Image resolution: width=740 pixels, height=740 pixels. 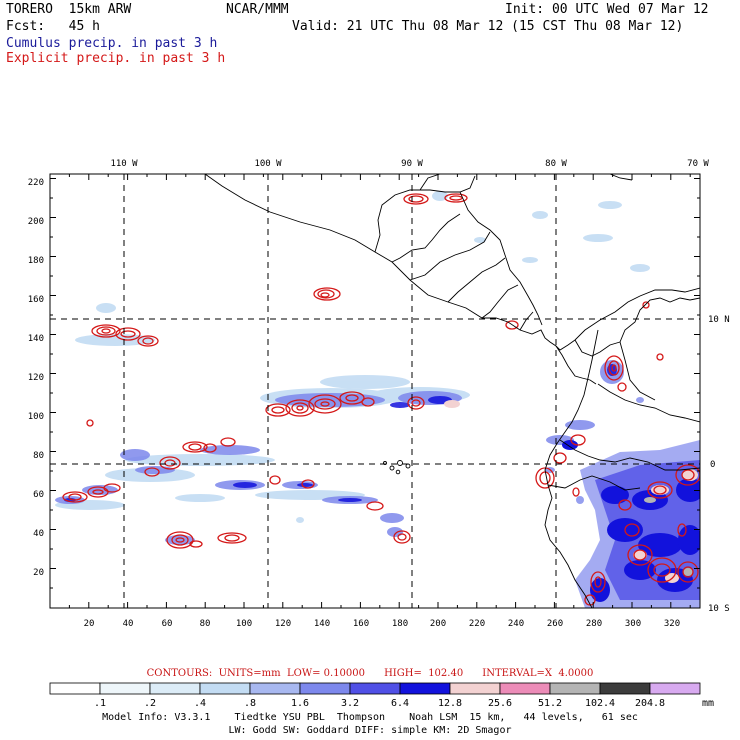 What do you see at coordinates (322, 624) in the screenshot?
I see `x-tick-label: 140` at bounding box center [322, 624].